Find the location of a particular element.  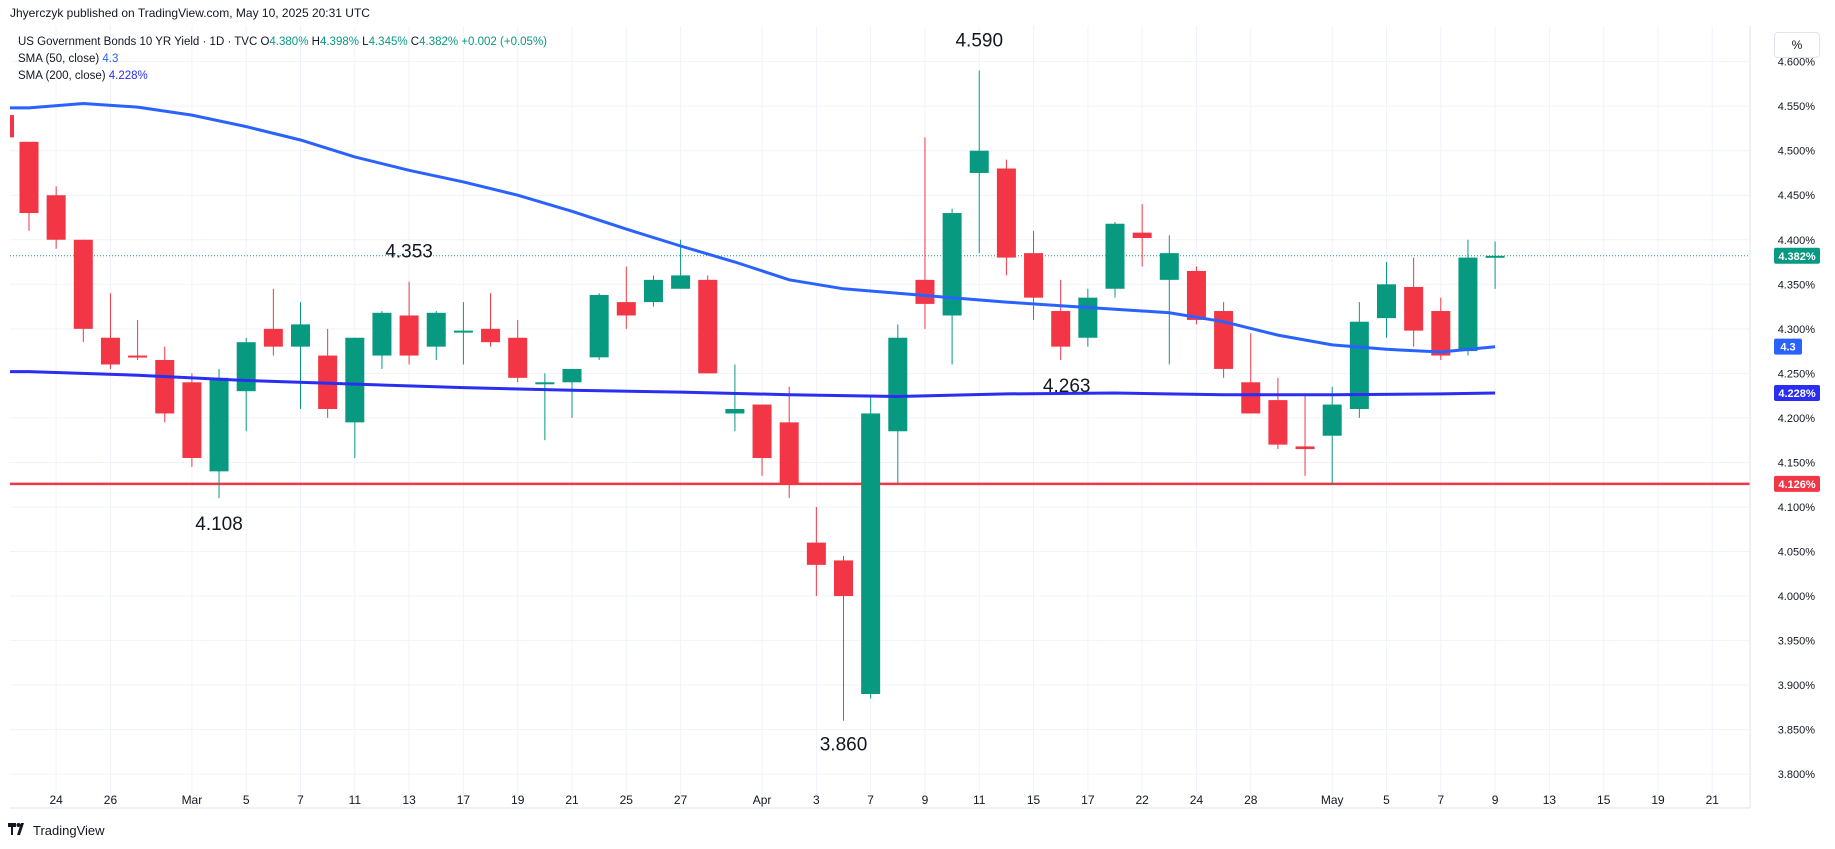

price-tag-label: 4.3 is located at coordinates (1787, 348).